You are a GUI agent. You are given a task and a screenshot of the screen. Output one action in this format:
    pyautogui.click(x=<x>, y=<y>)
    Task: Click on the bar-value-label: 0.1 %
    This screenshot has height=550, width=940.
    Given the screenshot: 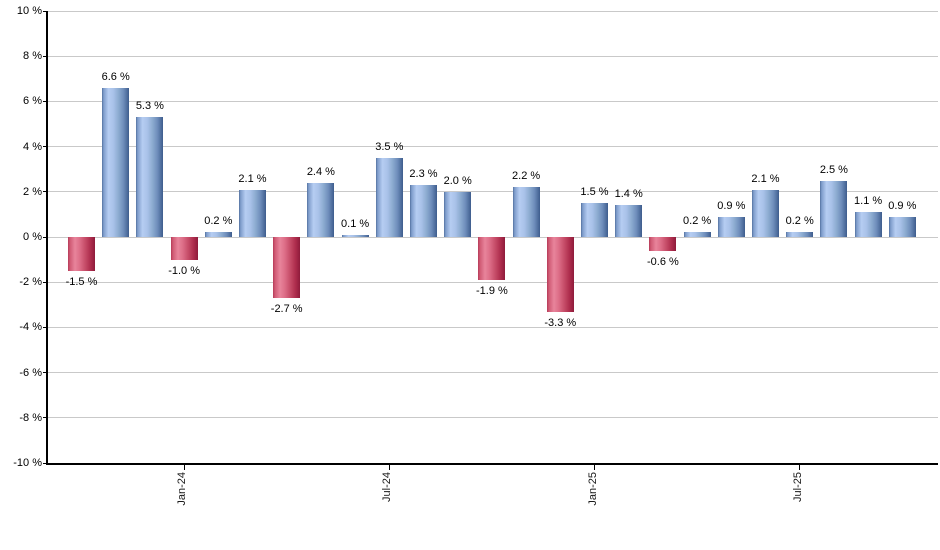 What is the action you would take?
    pyautogui.click(x=355, y=223)
    